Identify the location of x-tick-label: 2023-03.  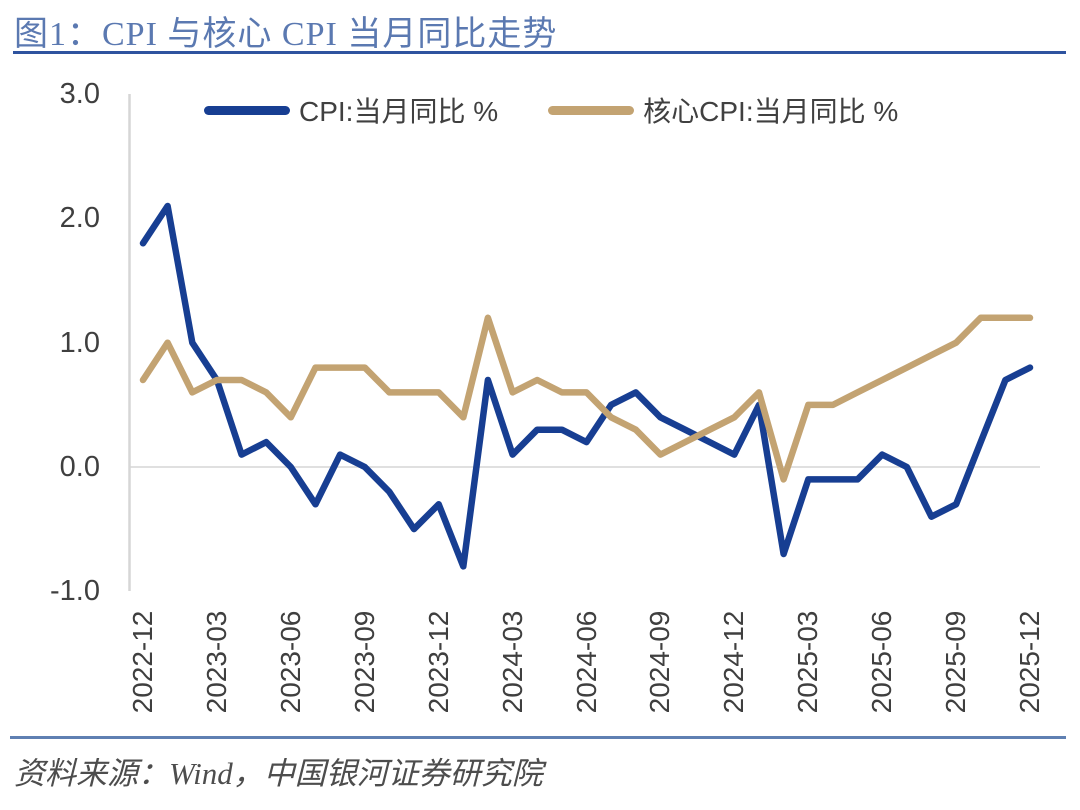
(216, 662).